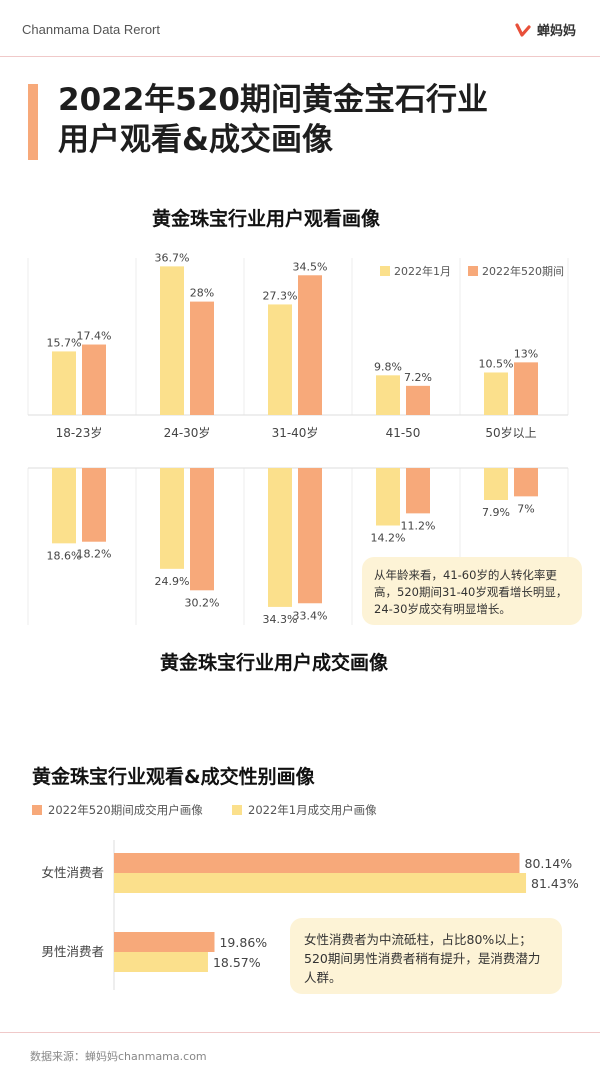 This screenshot has height=1077, width=600. What do you see at coordinates (173, 777) in the screenshot?
I see `gender-chart-title: 黄金珠宝行业观看&成交性别画像` at bounding box center [173, 777].